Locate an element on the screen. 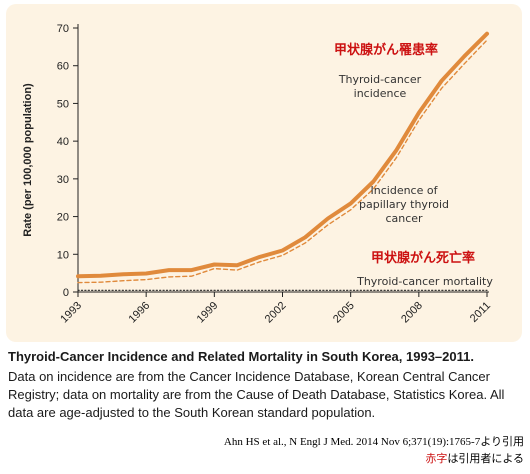 The height and width of the screenshot is (474, 530). y-tick-label: 40 is located at coordinates (63, 142).